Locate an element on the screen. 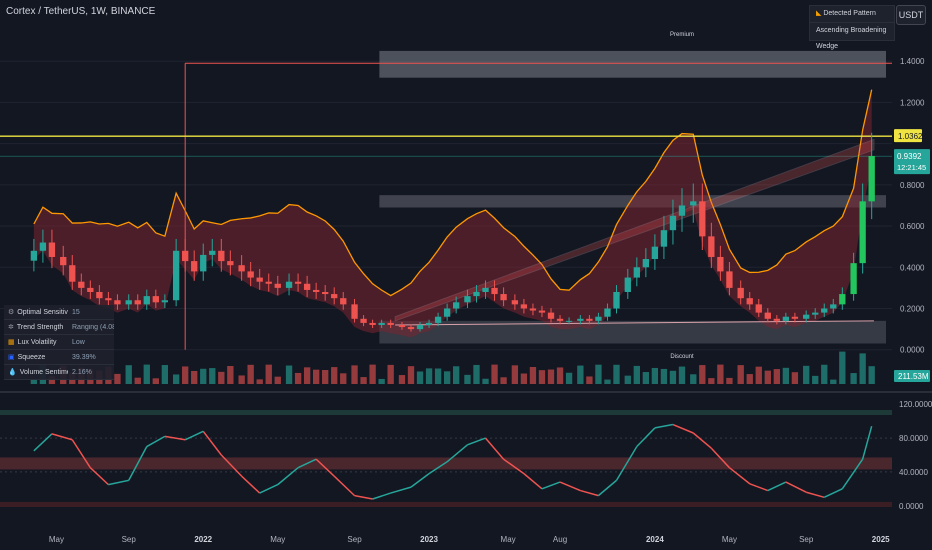 This screenshot has height=550, width=932. dashboard-row: ▣ Squeeze 39.39% is located at coordinates (59, 357).